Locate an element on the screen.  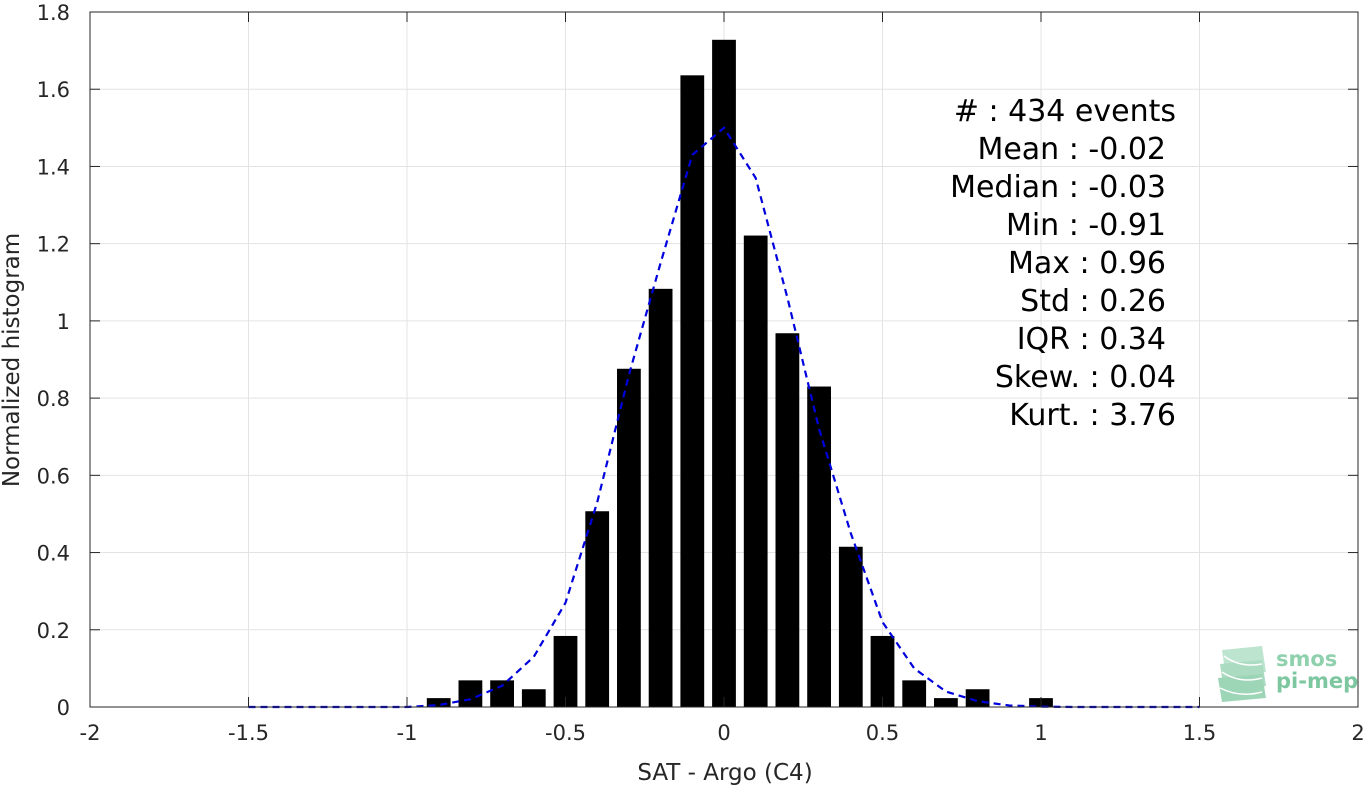
y-tick-label-1: 0.2 is located at coordinates (53, 631).